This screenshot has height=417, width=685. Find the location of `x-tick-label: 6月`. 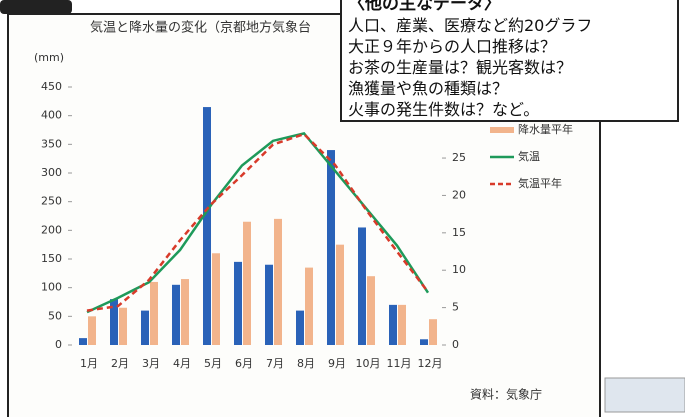

x-tick-label: 6月 is located at coordinates (244, 363).